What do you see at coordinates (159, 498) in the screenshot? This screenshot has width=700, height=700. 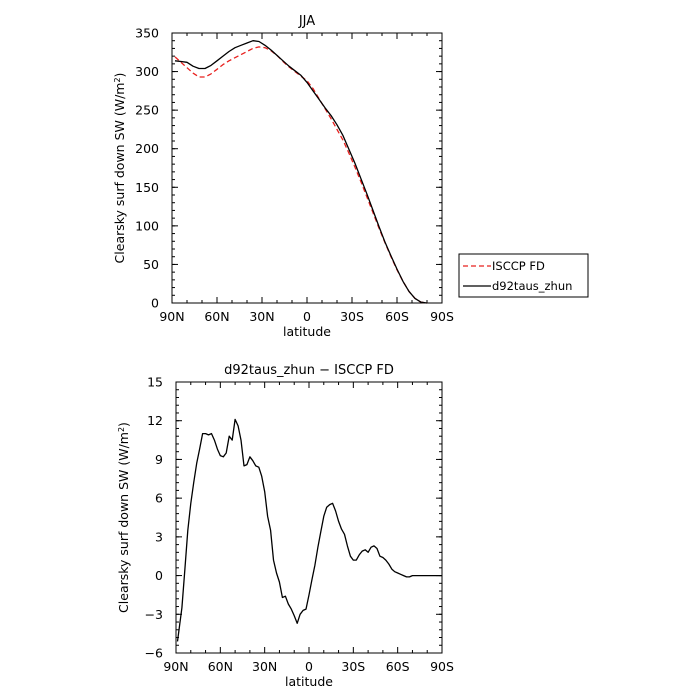 I see `y-tick-label: 6` at bounding box center [159, 498].